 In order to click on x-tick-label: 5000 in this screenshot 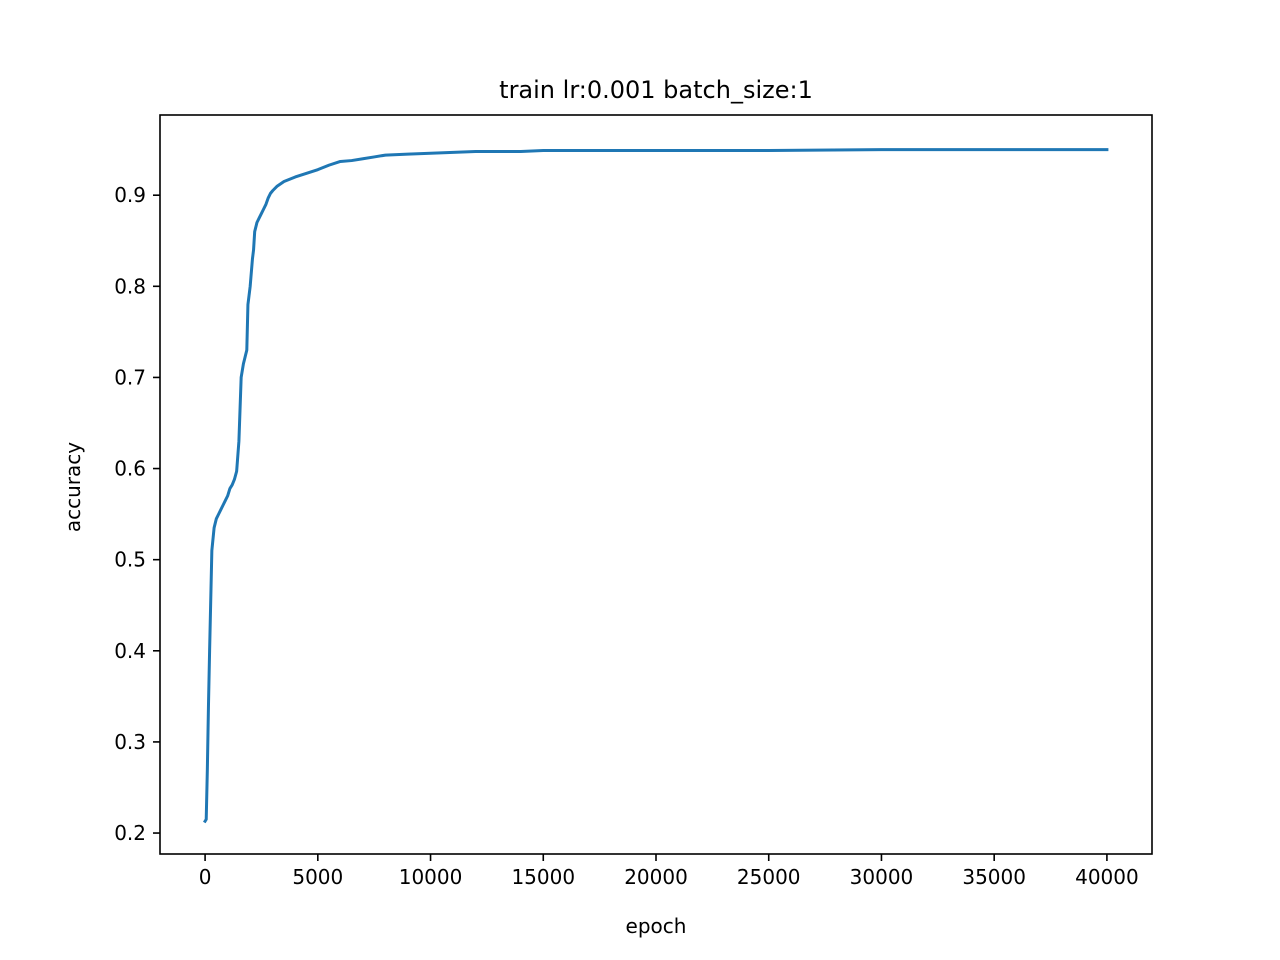, I will do `click(317, 877)`.